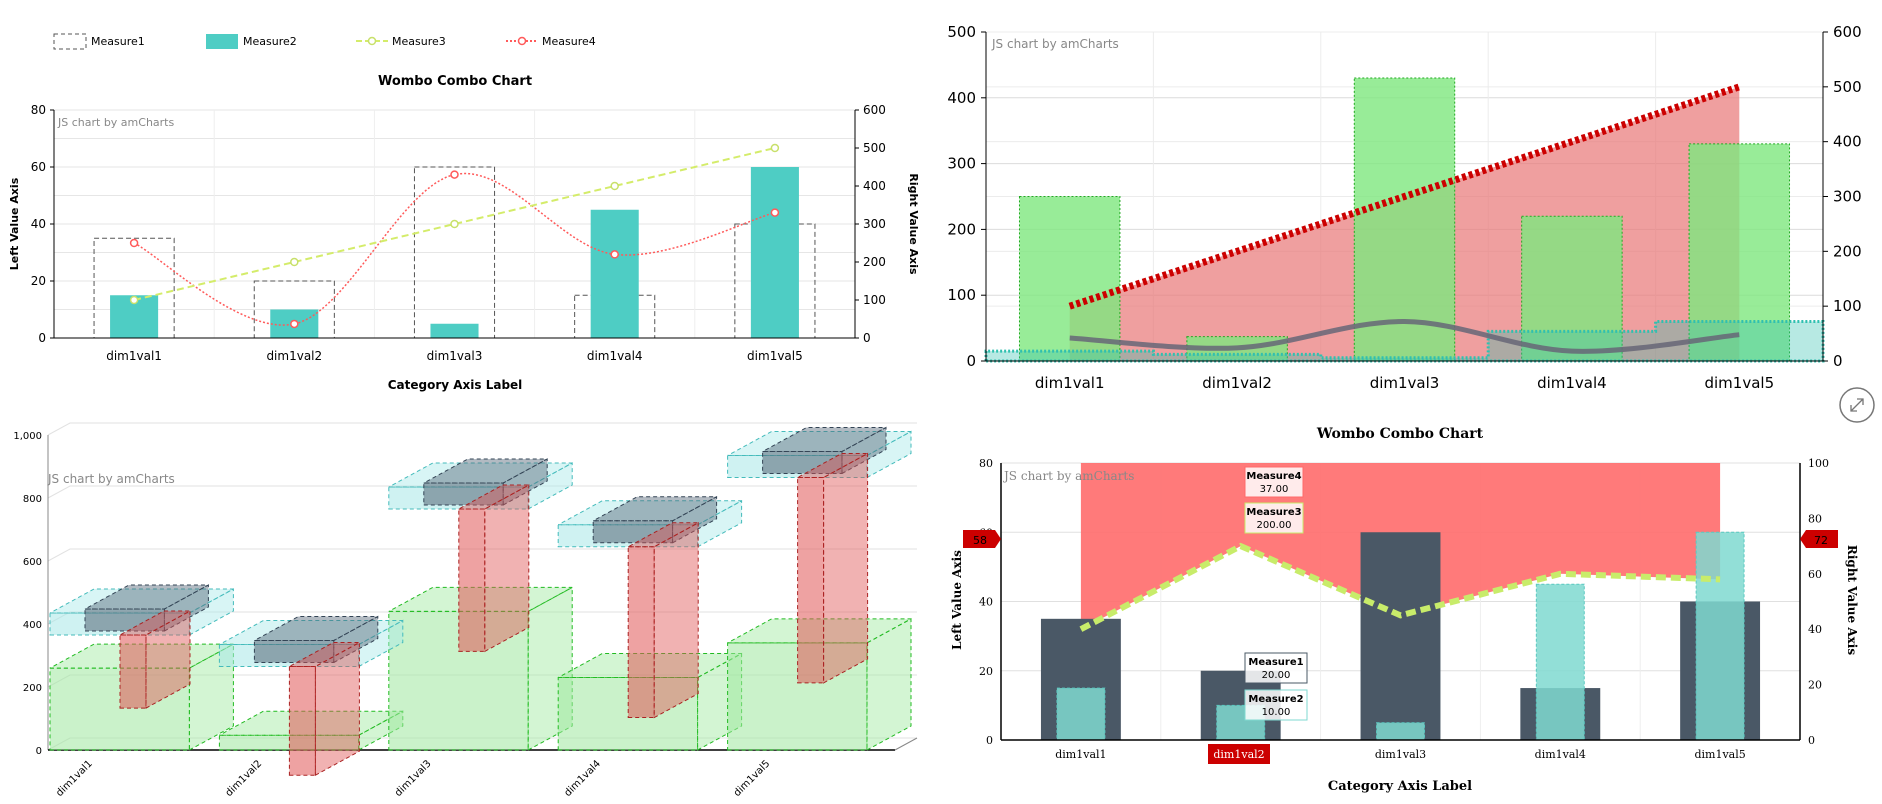  I want to click on category-label: dim1val5, so click(1719, 754).